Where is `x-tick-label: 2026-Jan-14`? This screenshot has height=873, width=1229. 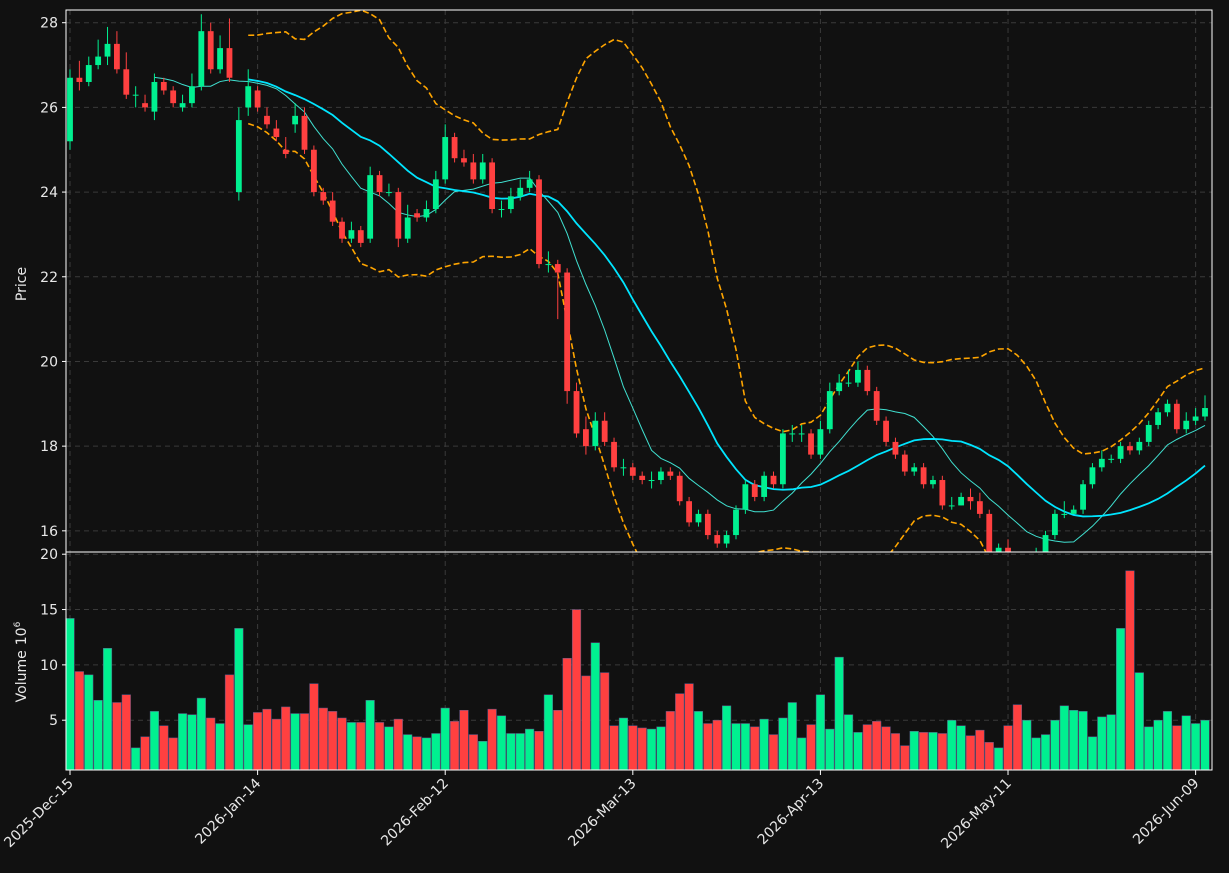 x-tick-label: 2026-Jan-14 is located at coordinates (228, 811).